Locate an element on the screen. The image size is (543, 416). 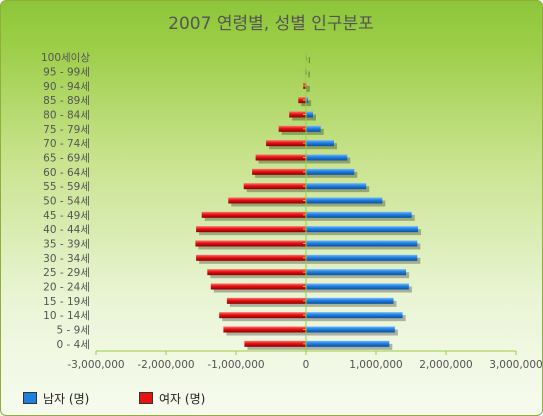
legend-swatch-female is located at coordinates (146, 398).